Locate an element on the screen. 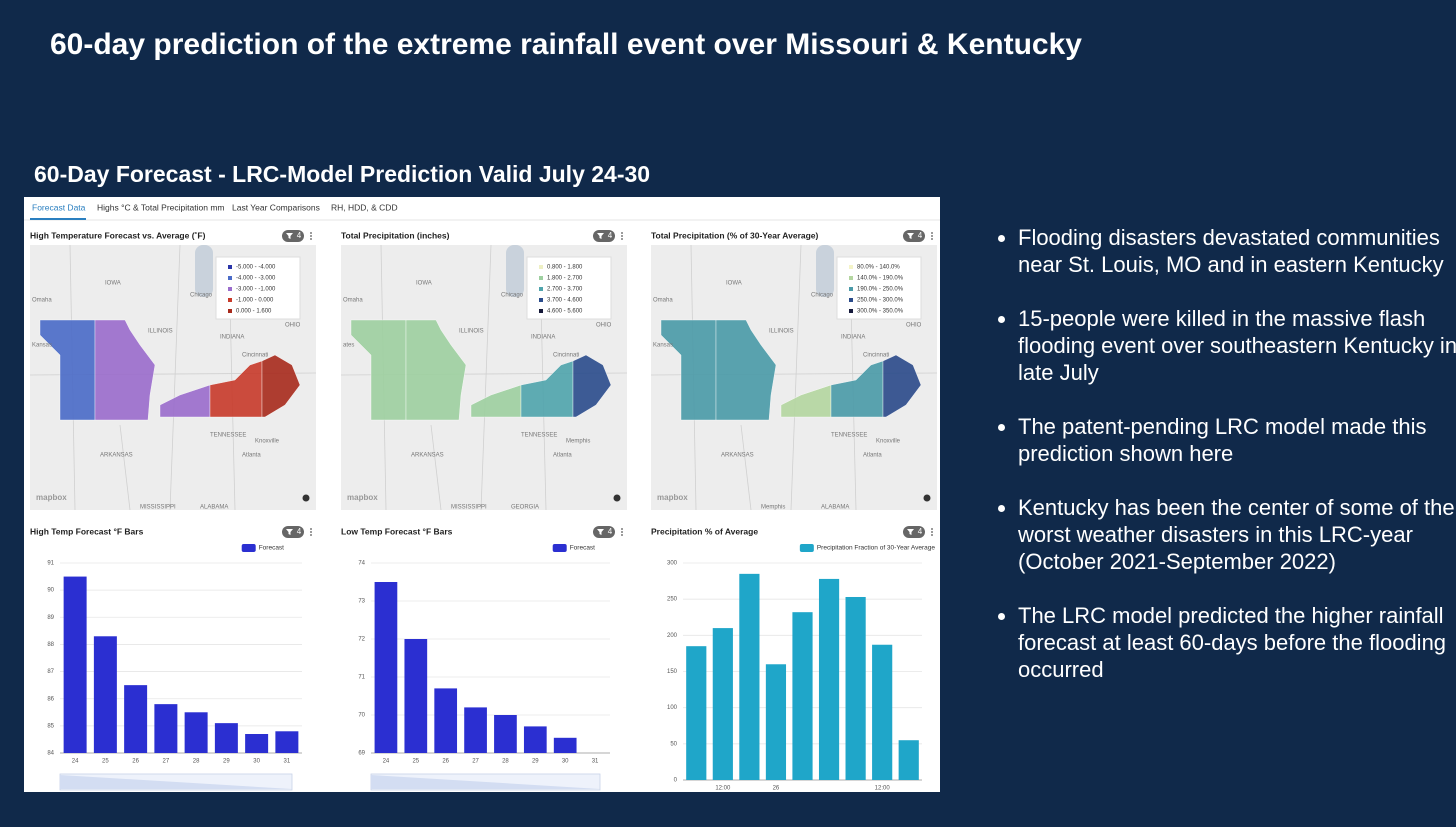 This screenshot has height=827, width=1456. state-border is located at coordinates (125, 467).